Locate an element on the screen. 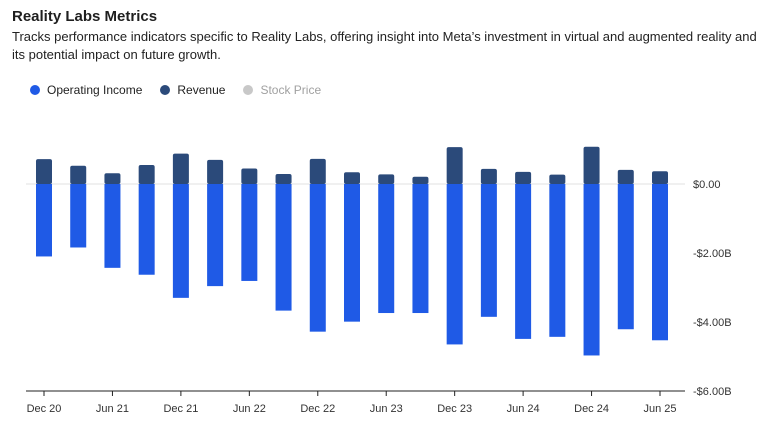  legend-swatch-operating-income is located at coordinates (35, 90).